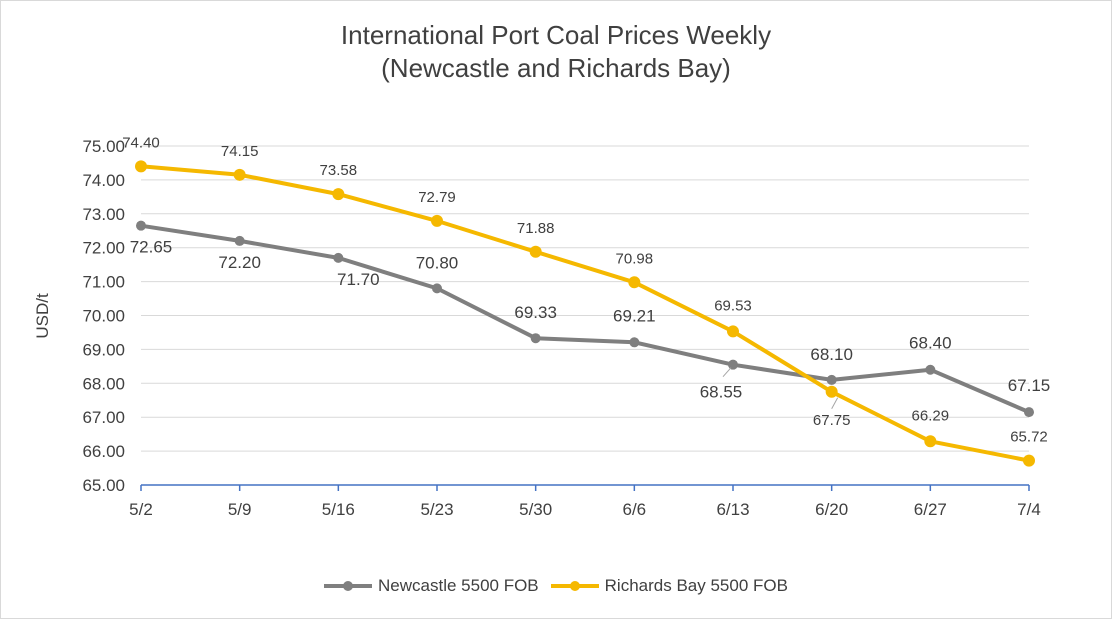 The width and height of the screenshot is (1112, 619). What do you see at coordinates (103, 214) in the screenshot?
I see `y-tick-label: 73.00` at bounding box center [103, 214].